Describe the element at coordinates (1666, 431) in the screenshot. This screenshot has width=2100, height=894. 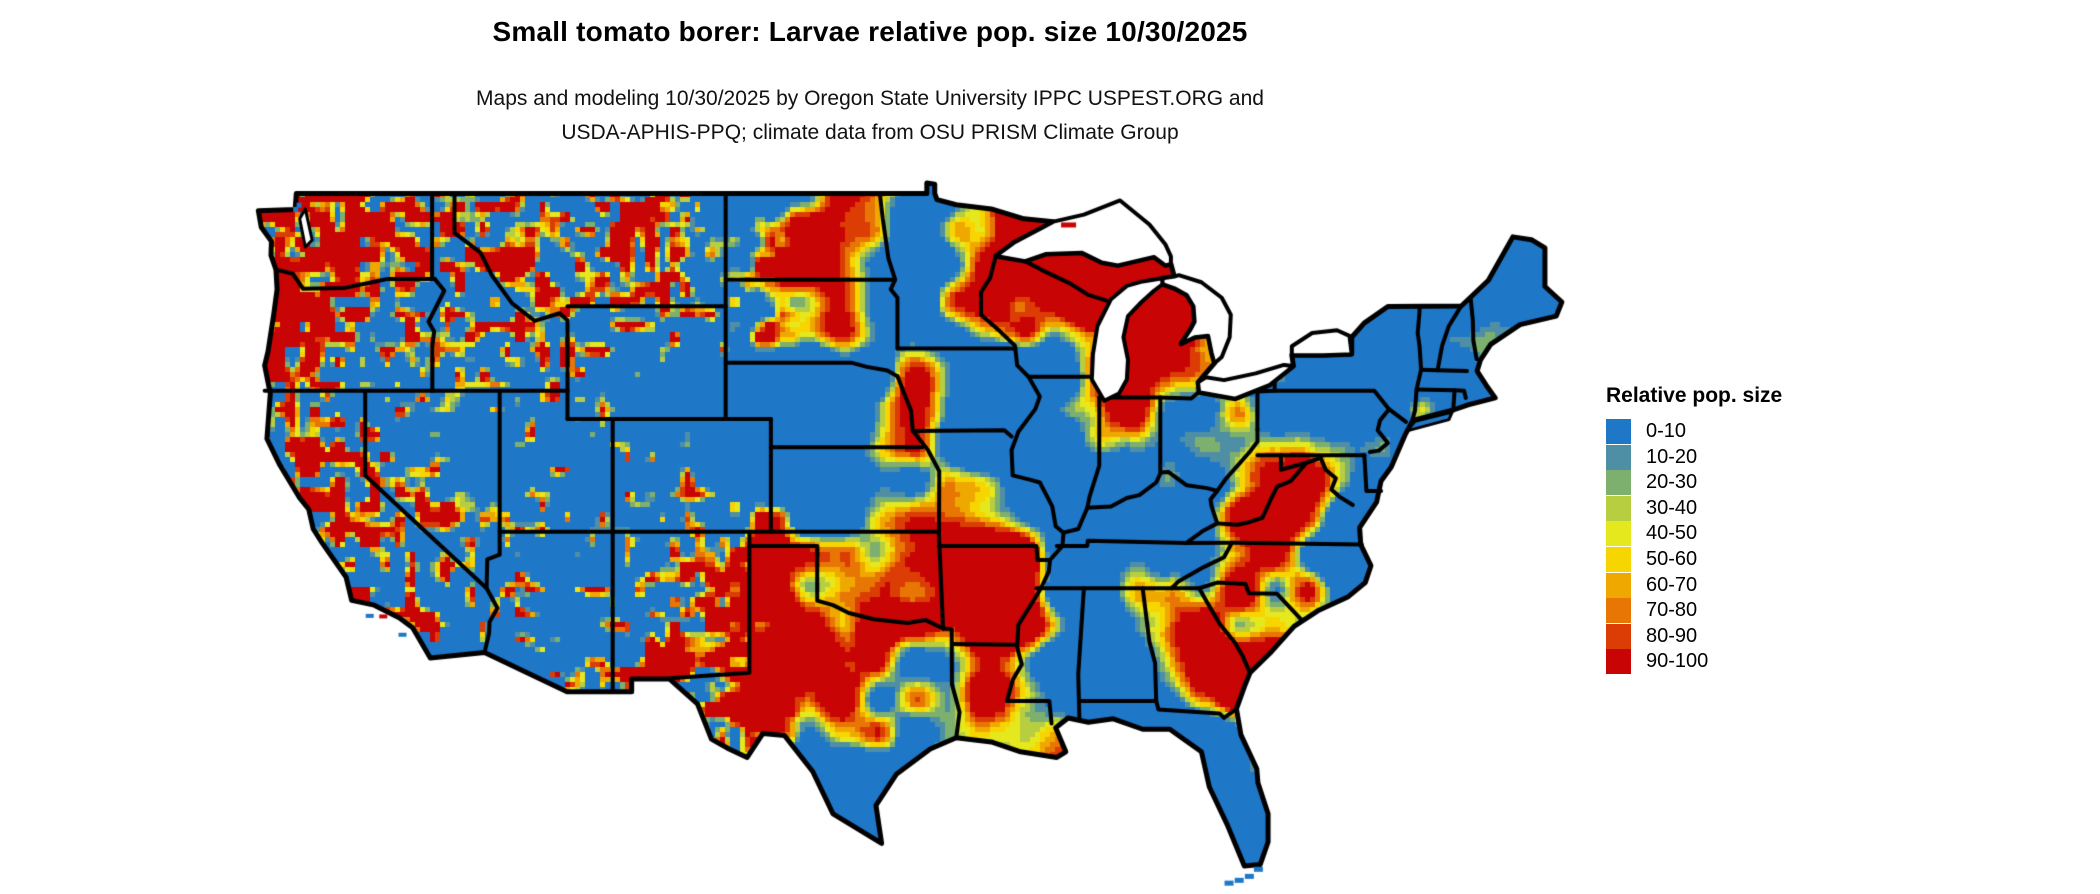
I see `legend-range-label: 0-10` at that location.